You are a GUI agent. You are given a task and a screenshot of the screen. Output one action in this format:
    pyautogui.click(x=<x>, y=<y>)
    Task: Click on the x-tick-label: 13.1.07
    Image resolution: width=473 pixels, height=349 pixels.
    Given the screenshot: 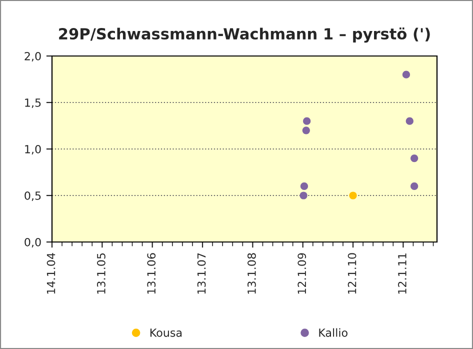 What is the action you would take?
    pyautogui.click(x=201, y=273)
    